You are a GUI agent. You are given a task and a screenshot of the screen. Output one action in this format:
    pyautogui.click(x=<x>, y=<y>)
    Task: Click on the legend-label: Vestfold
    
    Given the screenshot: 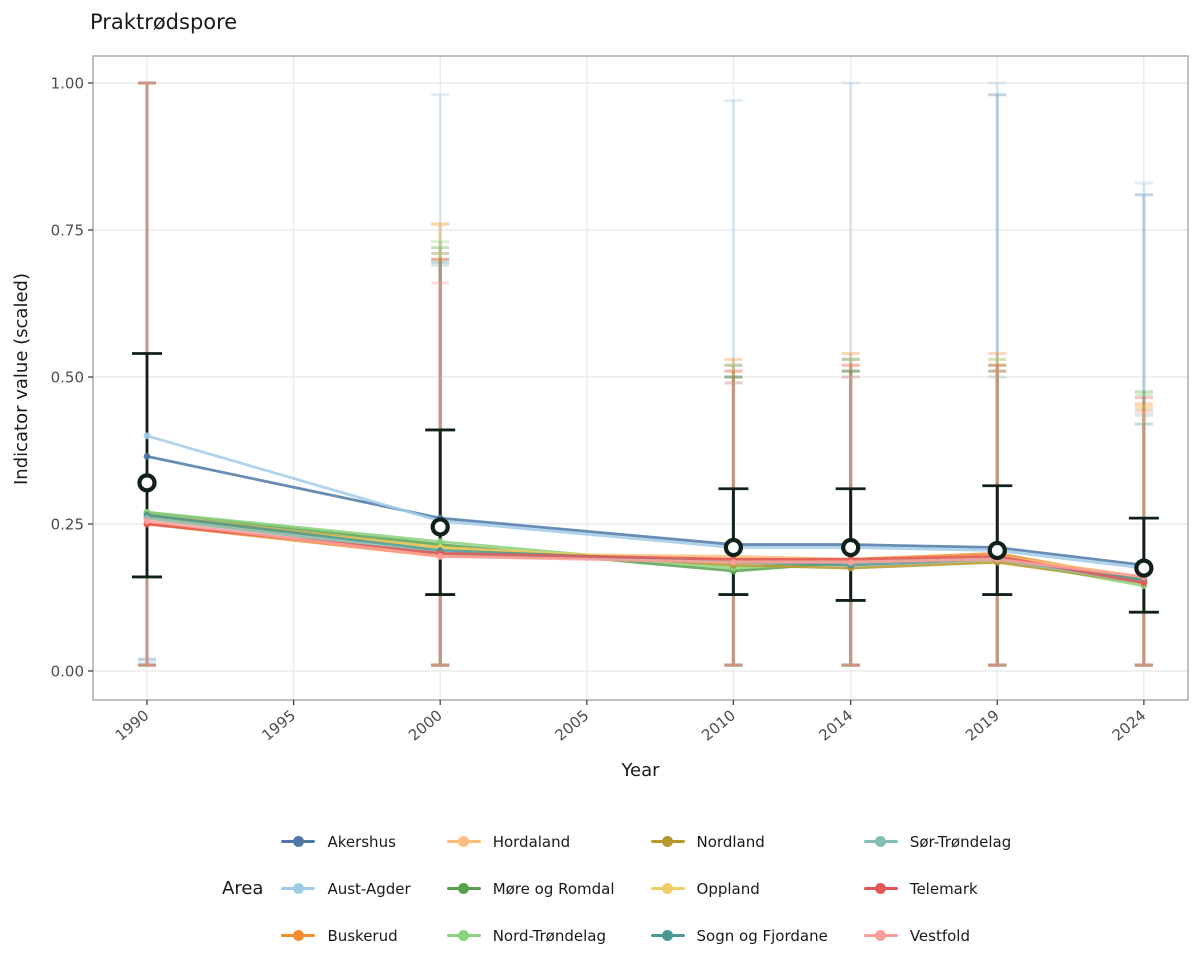 What is the action you would take?
    pyautogui.click(x=939, y=935)
    